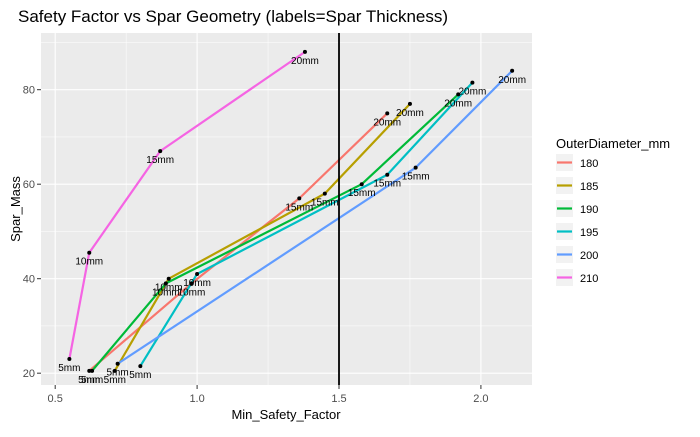 The image size is (700, 437). I want to click on y-tick-label: 60, so click(29, 185).